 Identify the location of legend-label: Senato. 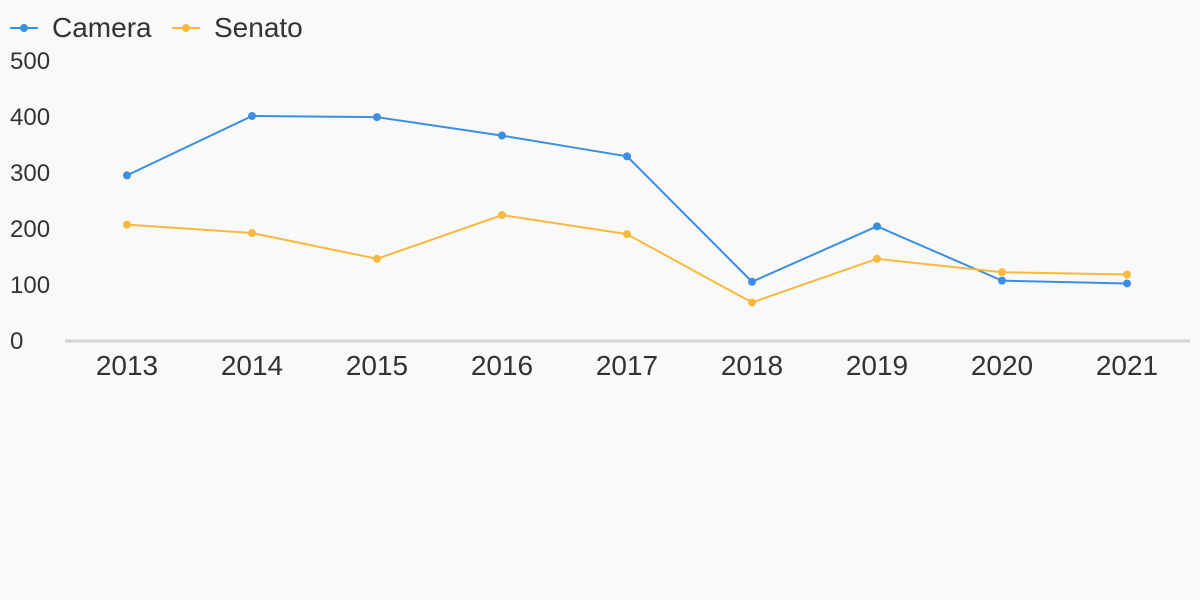
(258, 27).